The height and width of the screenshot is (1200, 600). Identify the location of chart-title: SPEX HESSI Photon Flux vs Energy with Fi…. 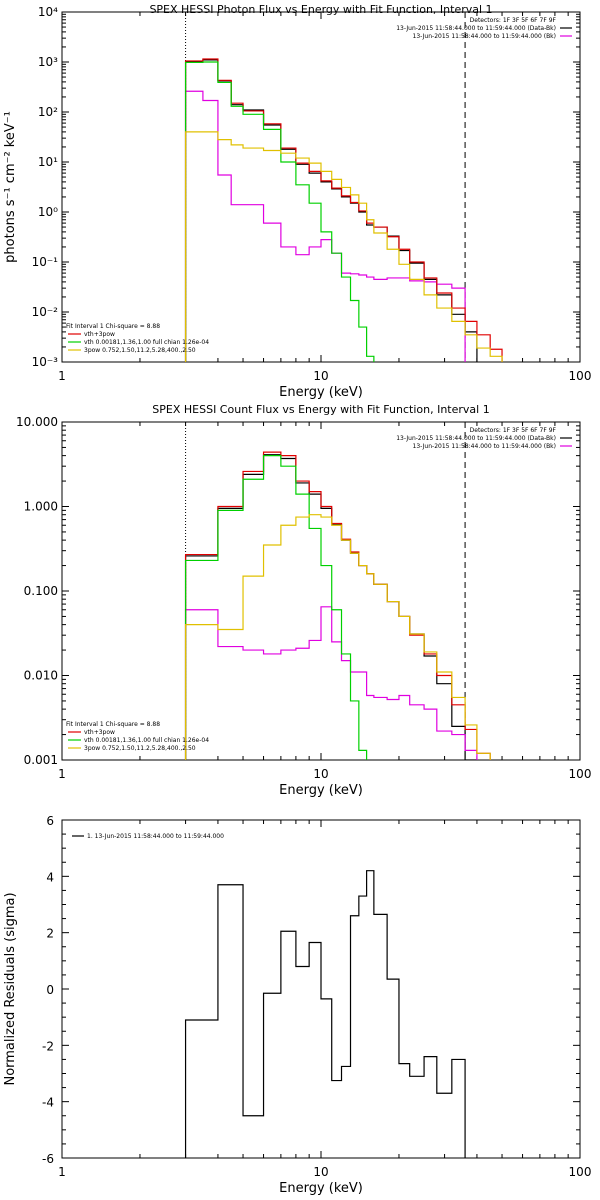
(320, 9).